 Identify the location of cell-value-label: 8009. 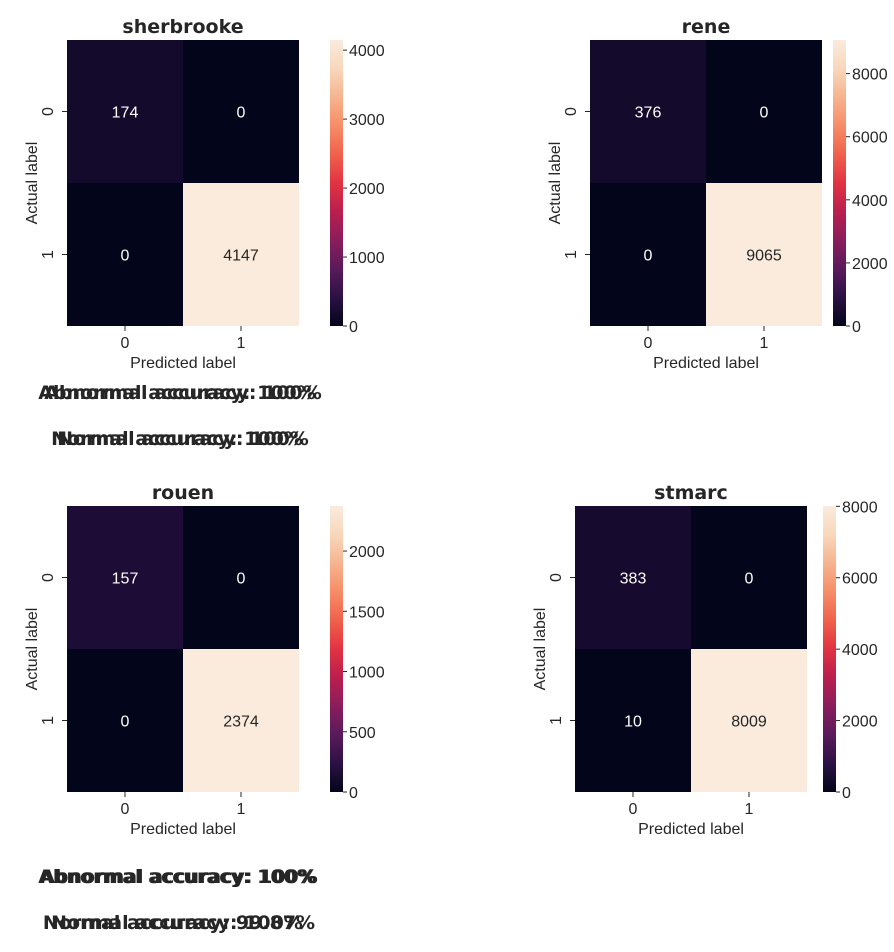
(749, 722).